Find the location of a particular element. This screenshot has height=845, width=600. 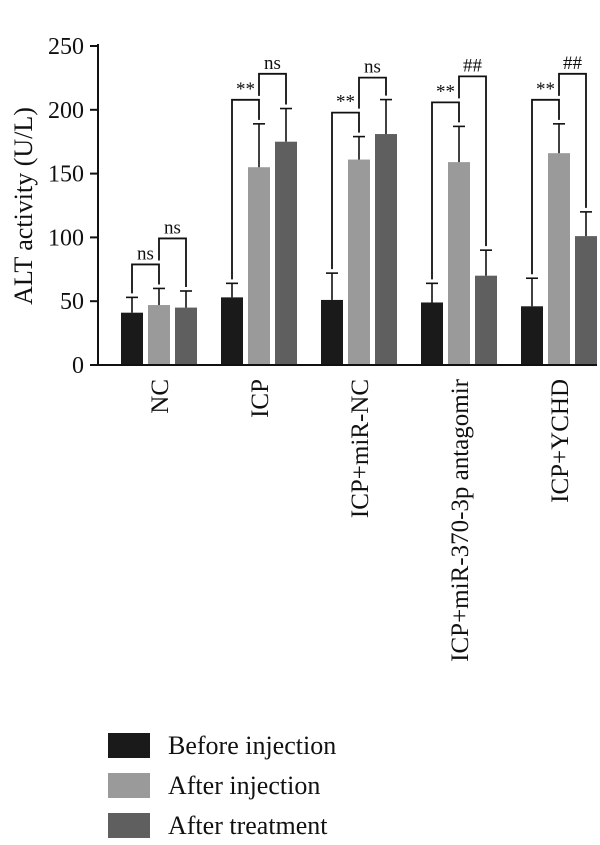

x-tick-label: ICP+YCHD is located at coordinates (560, 441).